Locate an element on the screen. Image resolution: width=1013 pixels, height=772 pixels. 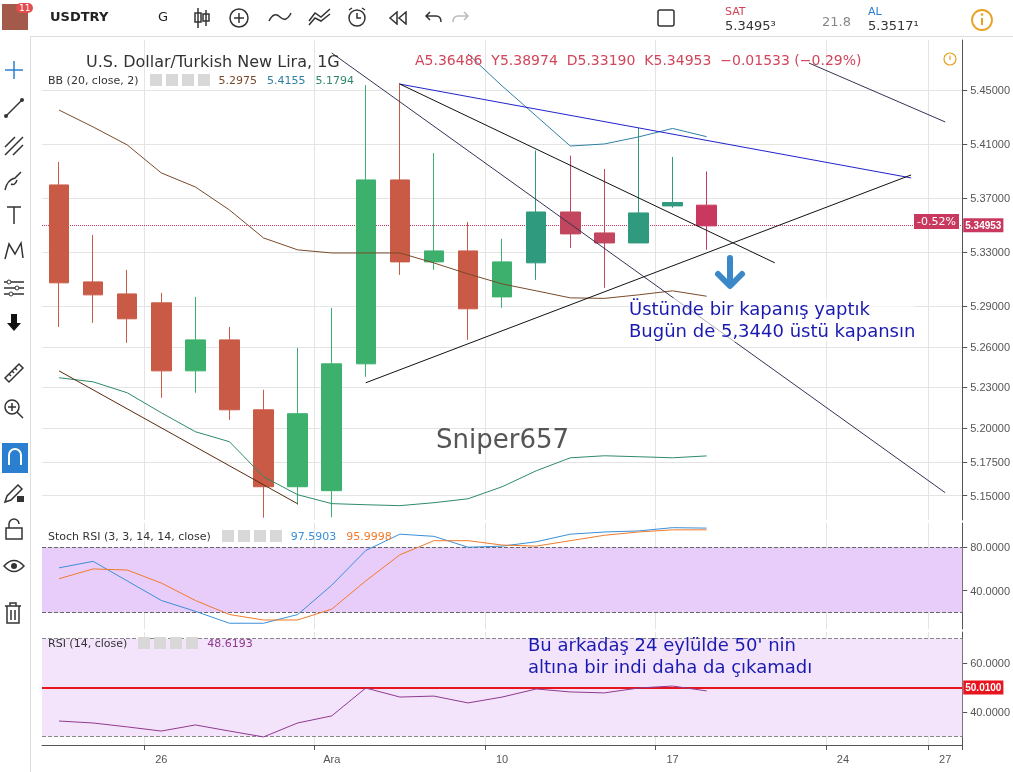
annotation: 5.1794 is located at coordinates (334, 80).